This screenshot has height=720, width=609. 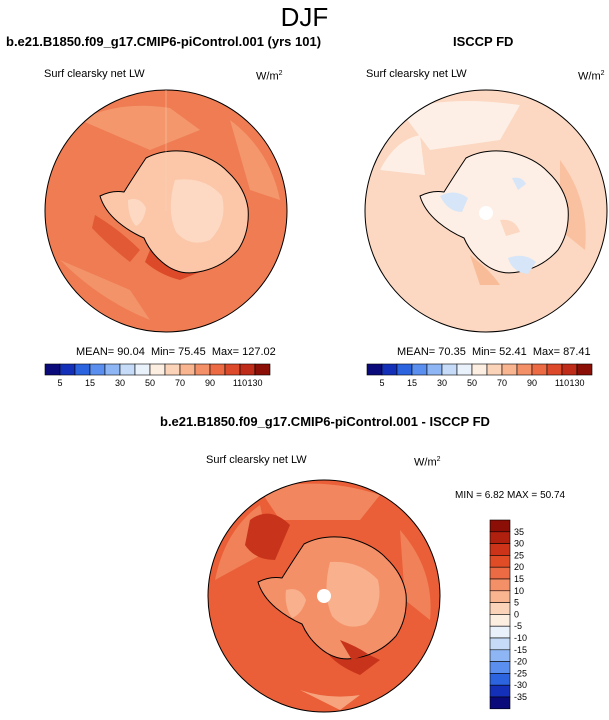 I want to click on panel3-colorbar-tick-label: -20, so click(x=520, y=662).